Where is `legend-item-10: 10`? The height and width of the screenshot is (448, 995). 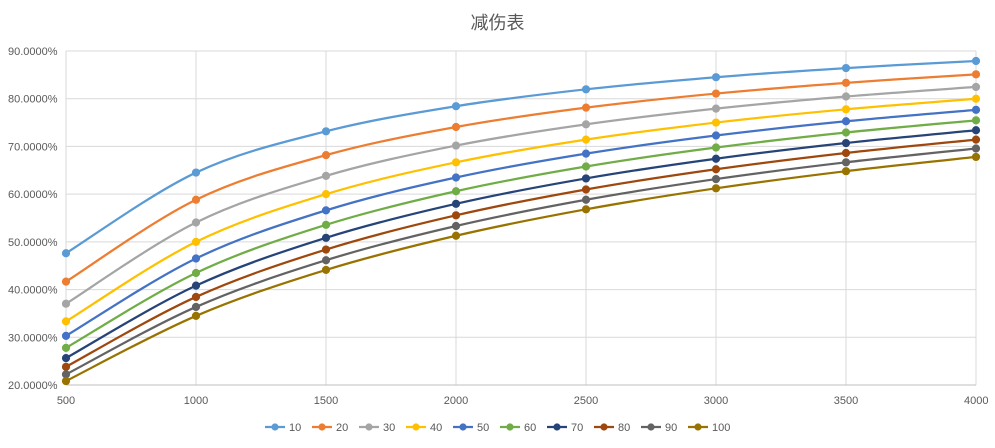
legend-item-10: 10 is located at coordinates (283, 428).